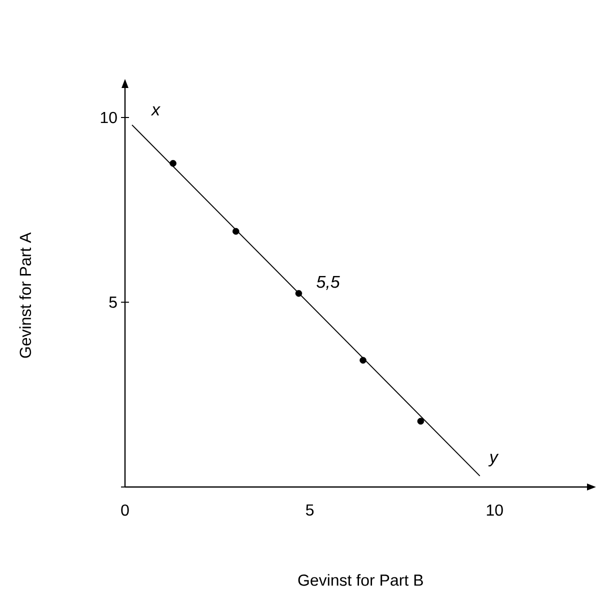 The image size is (598, 597). What do you see at coordinates (493, 460) in the screenshot?
I see `annotation: y` at bounding box center [493, 460].